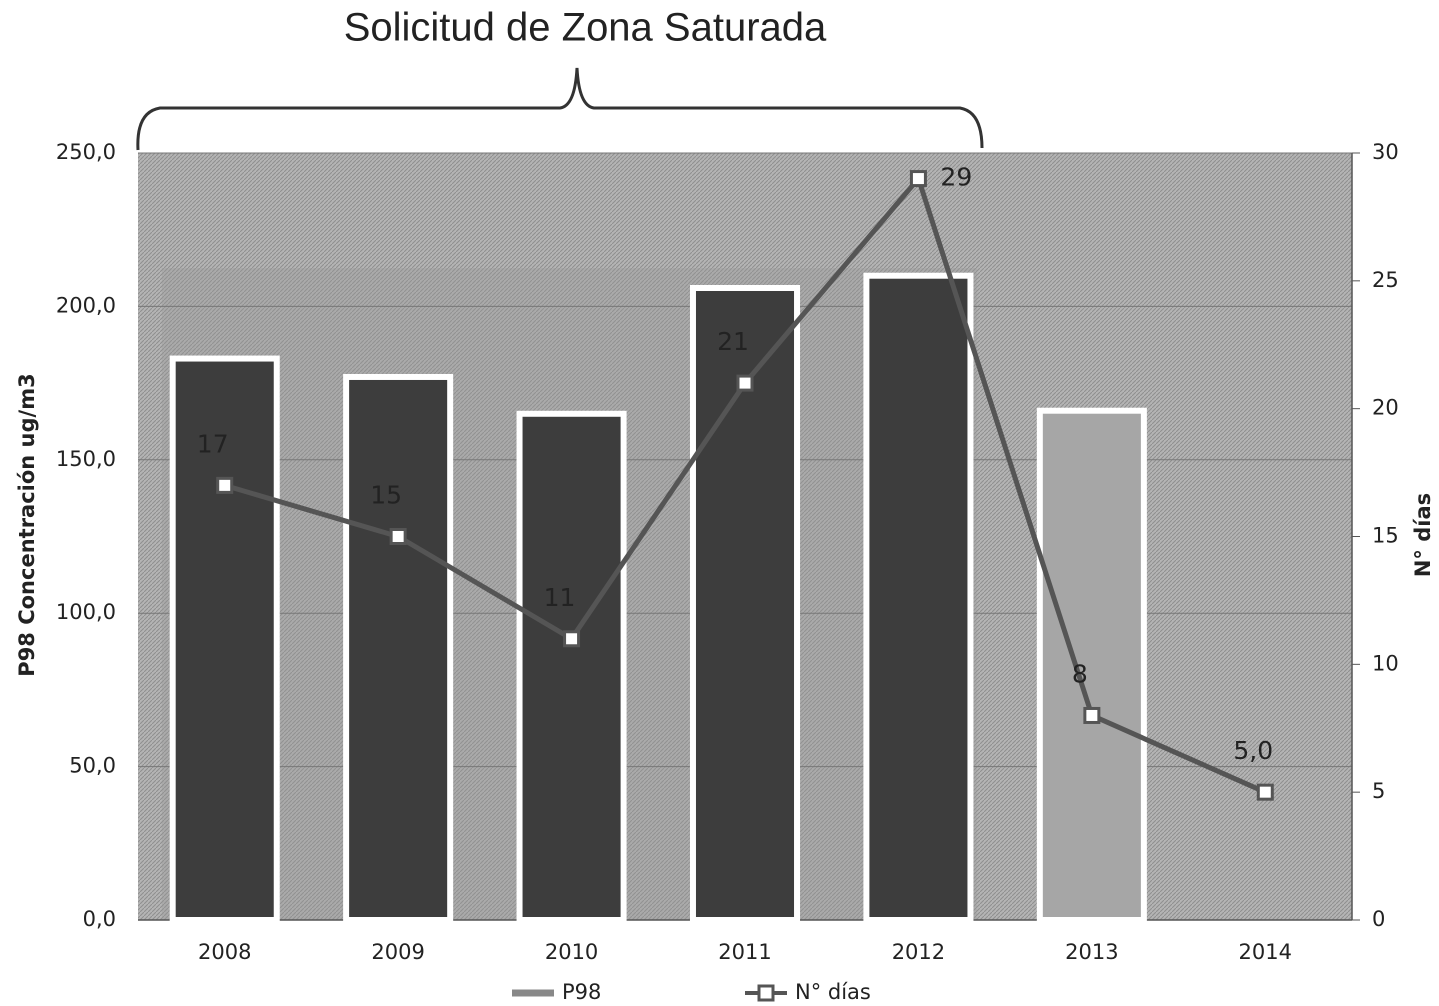  Describe the element at coordinates (560, 109) in the screenshot. I see `bracket` at that location.